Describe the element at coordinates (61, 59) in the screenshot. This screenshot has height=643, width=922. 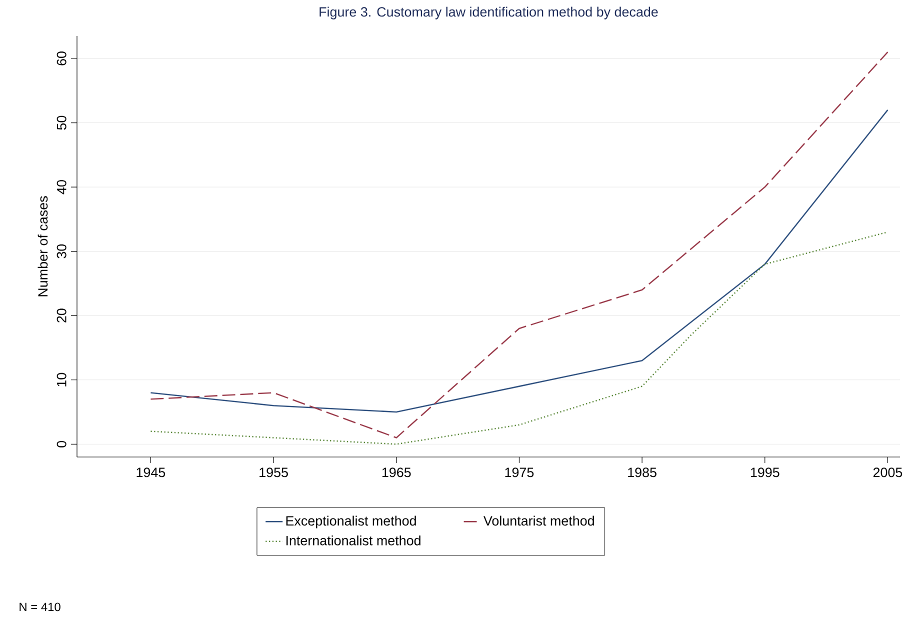
I see `y-tick-label: 60` at that location.